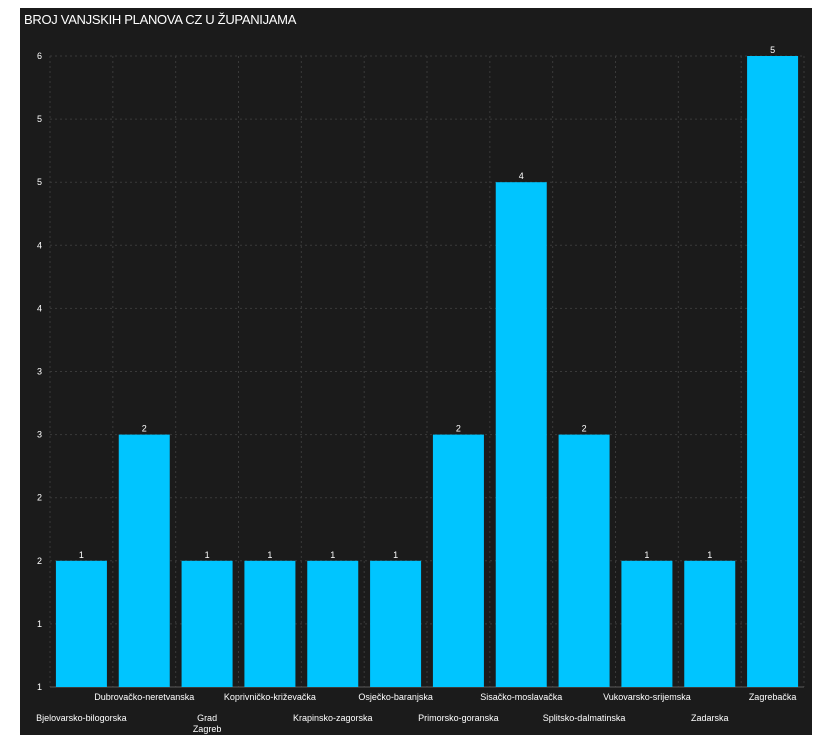  Describe the element at coordinates (647, 697) in the screenshot. I see `x-tick-label: Vukovarsko-srijemska` at that location.